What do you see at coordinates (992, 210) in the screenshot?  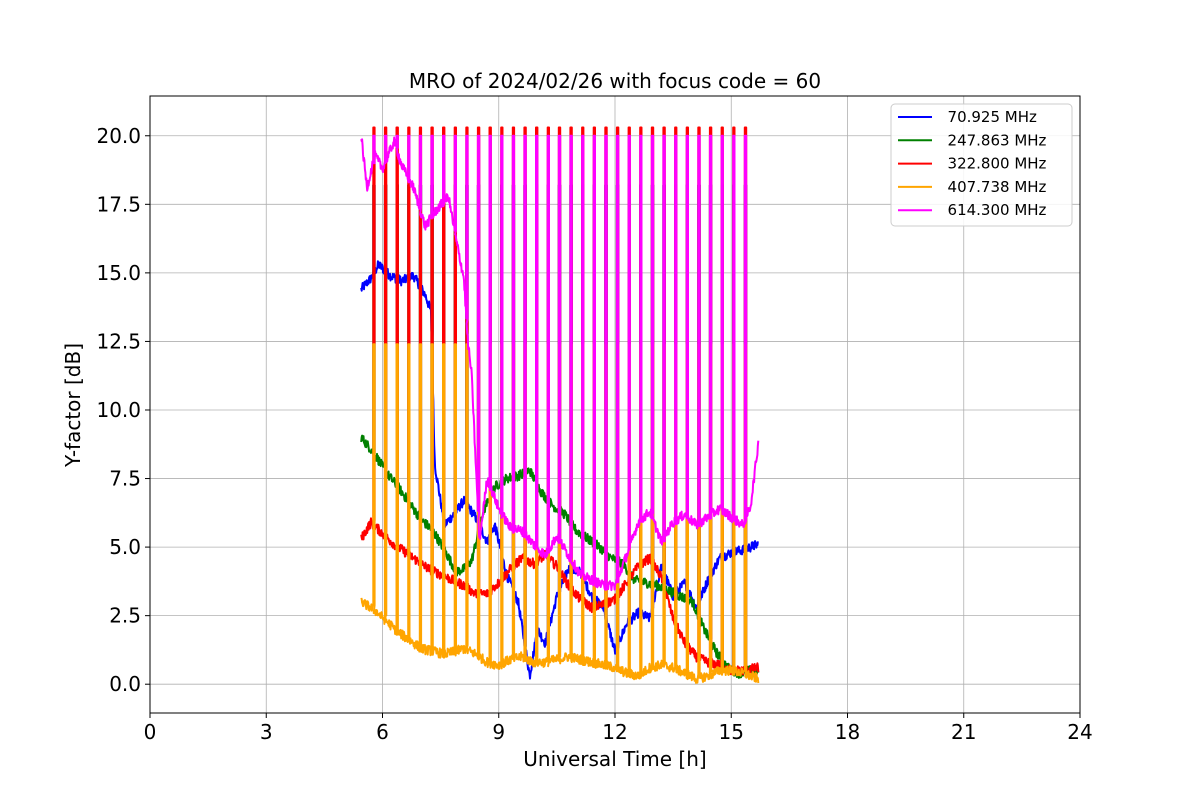 I see `legend-label: 614.300 MHz` at bounding box center [992, 210].